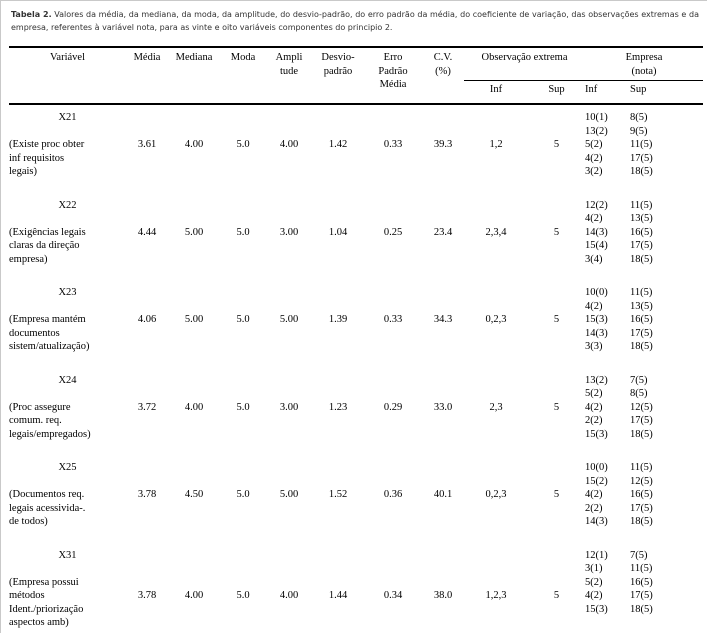  I want to click on variable-desc: documentos, so click(34, 333).